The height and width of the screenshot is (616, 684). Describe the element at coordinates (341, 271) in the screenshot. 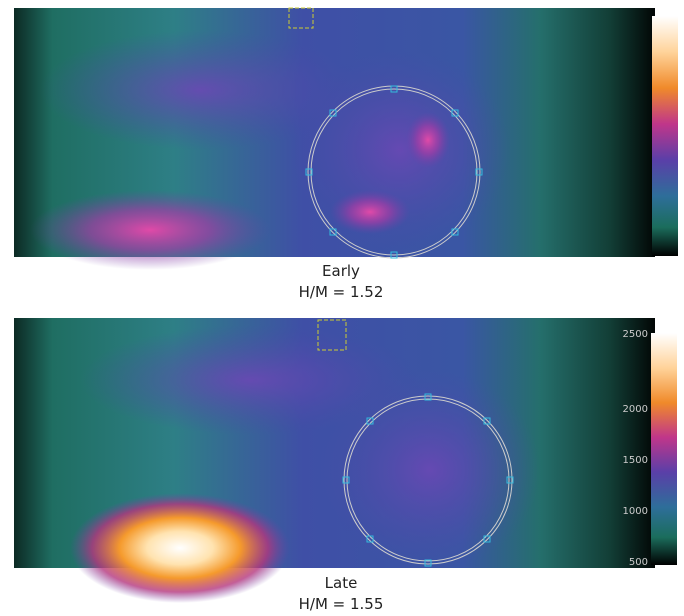

I see `panel-title: Early` at that location.